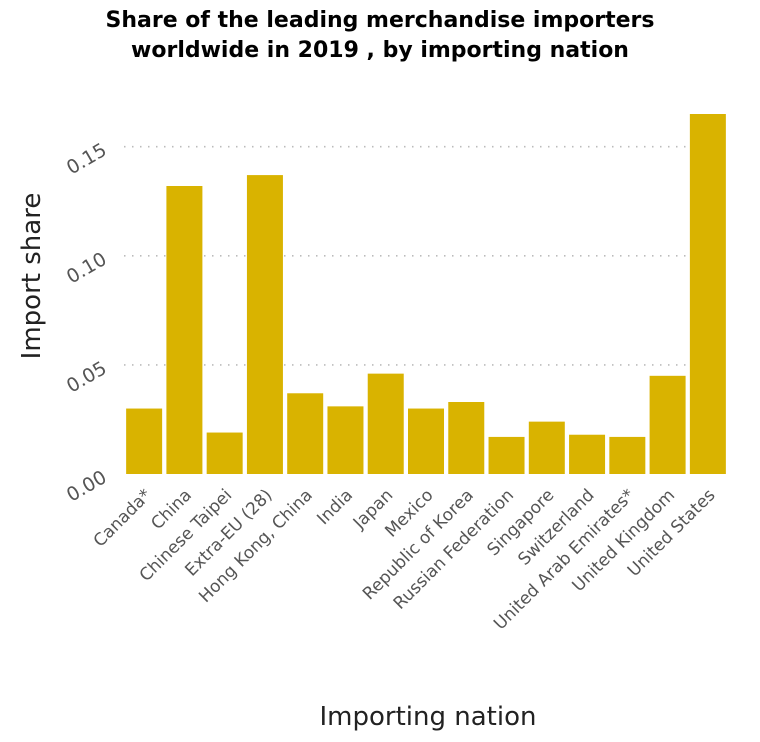 The image size is (760, 742). I want to click on x-tick-label: Canada*, so click(123, 518).